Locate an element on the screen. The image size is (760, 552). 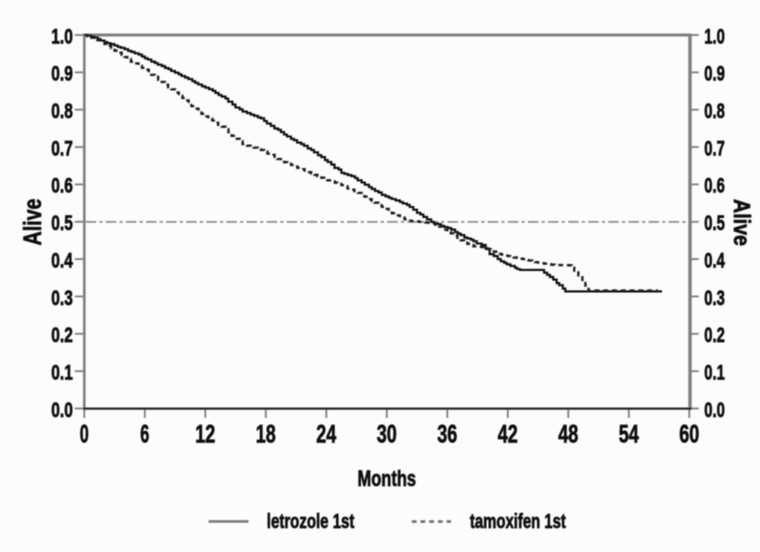
svg-text: 0 is located at coordinates (84, 435).